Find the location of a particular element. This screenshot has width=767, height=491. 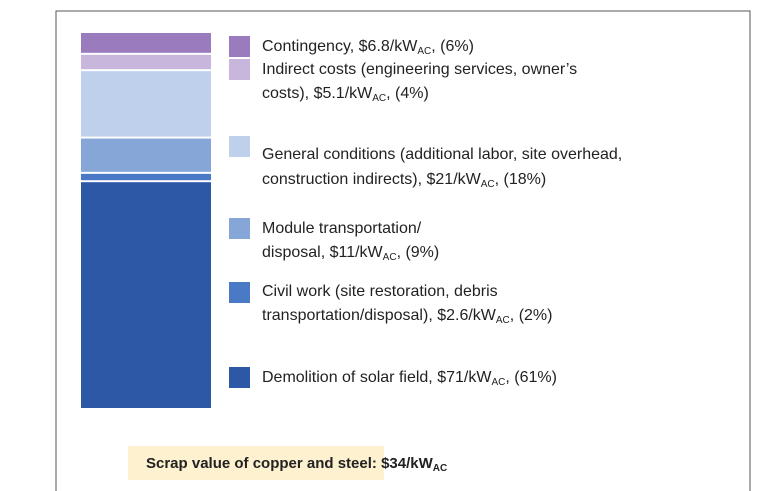

text-part: , (6%) is located at coordinates (452, 46).